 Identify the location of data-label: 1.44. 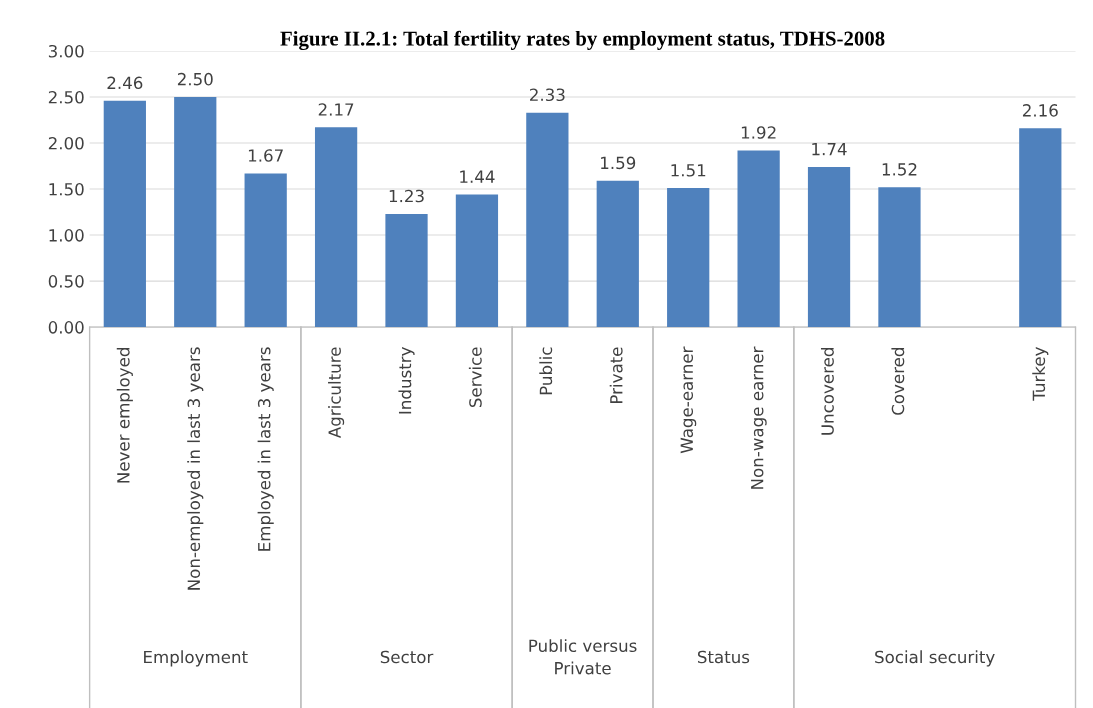
(477, 176).